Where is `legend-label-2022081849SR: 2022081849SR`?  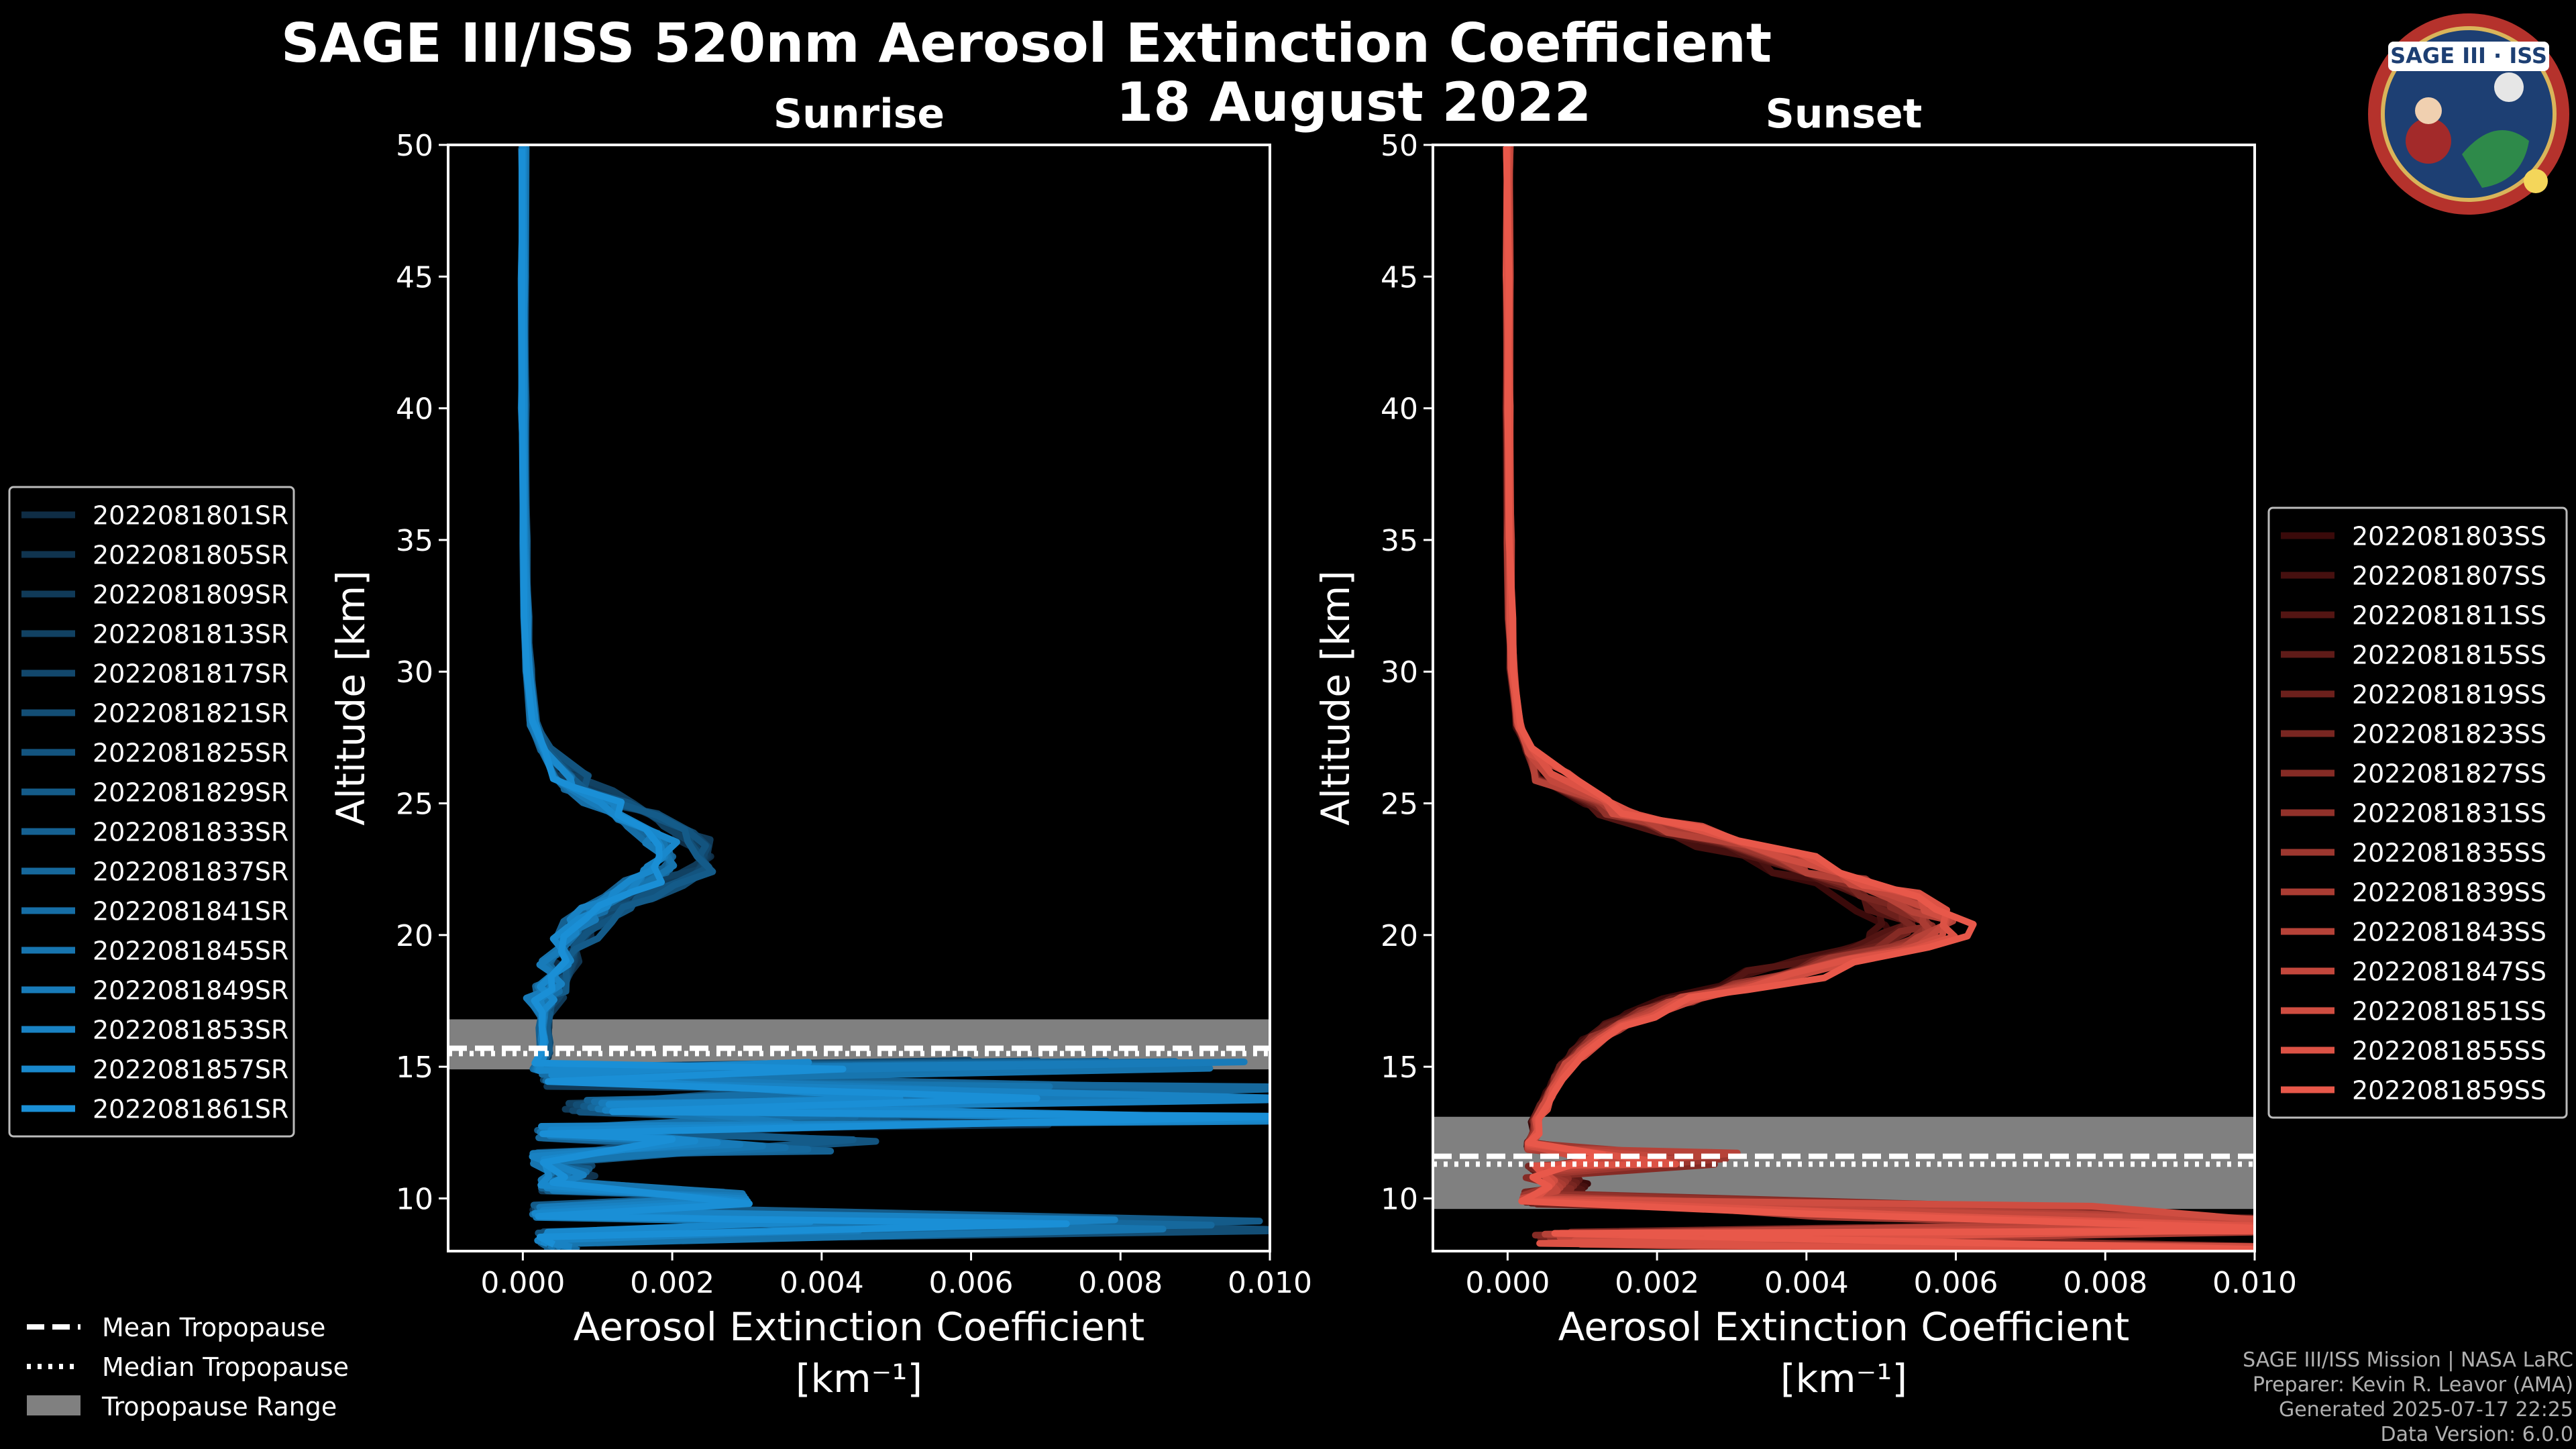 legend-label-2022081849SR: 2022081849SR is located at coordinates (190, 991).